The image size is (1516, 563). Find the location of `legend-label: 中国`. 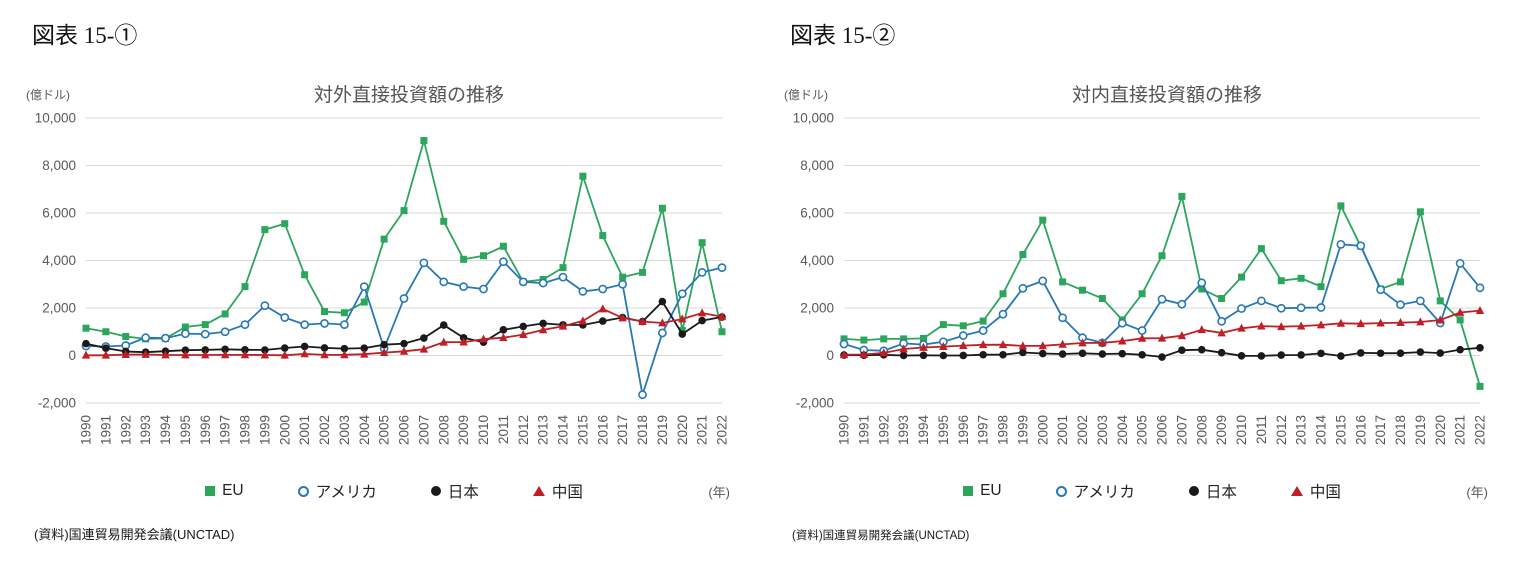

legend-label: 中国 is located at coordinates (1325, 492).